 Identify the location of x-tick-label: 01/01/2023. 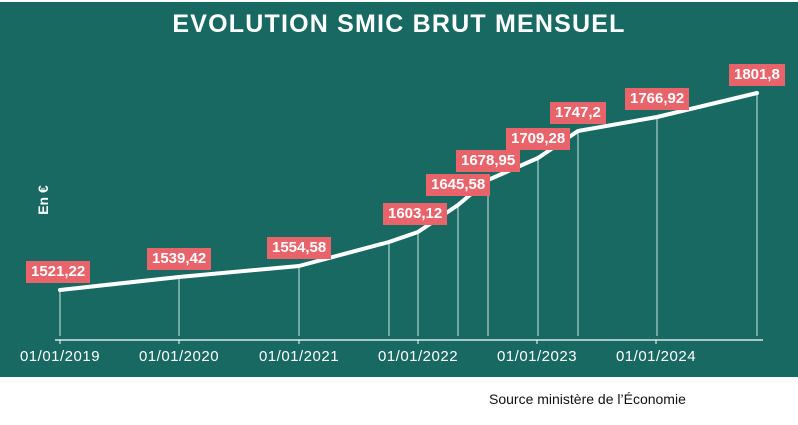
(537, 356).